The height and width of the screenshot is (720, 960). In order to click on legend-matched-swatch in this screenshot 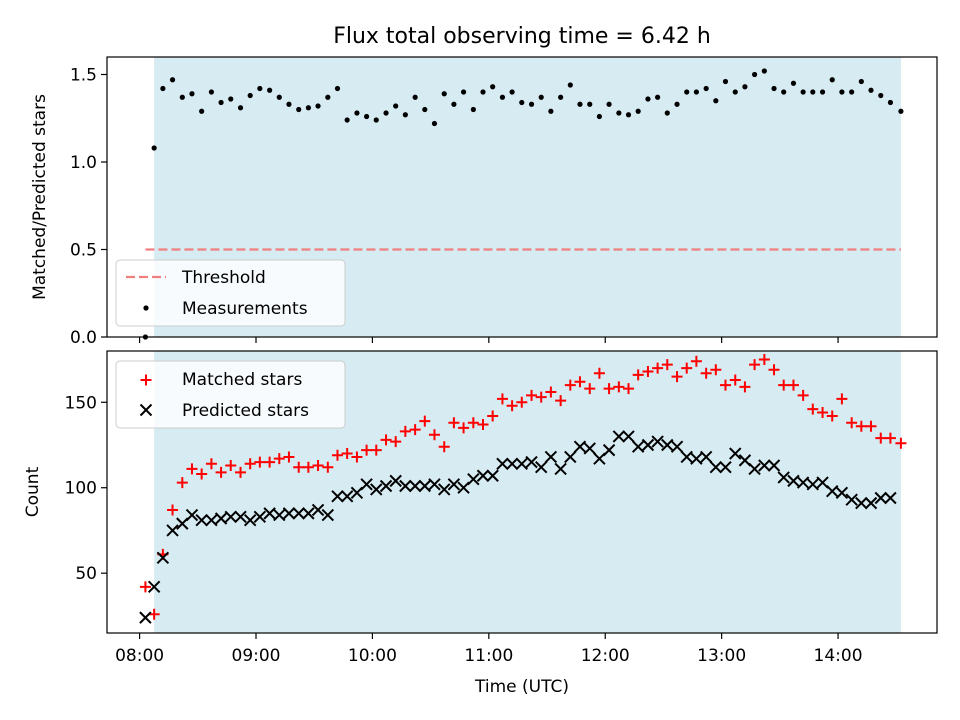, I will do `click(146, 380)`.